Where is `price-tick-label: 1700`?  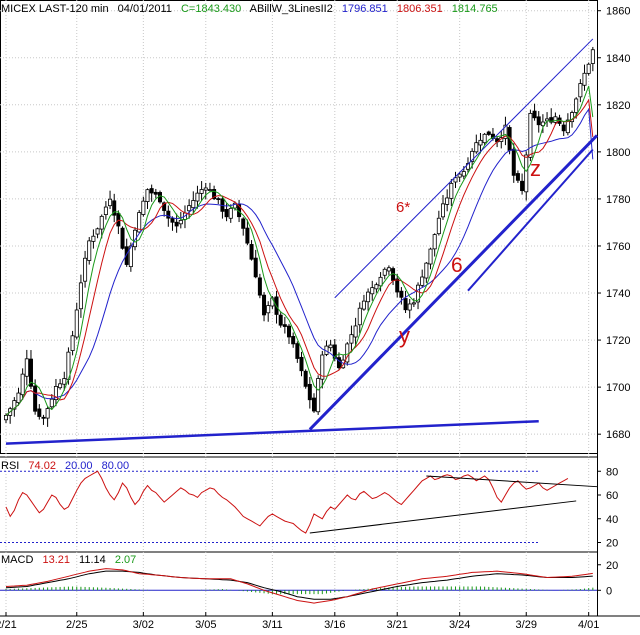 price-tick-label: 1700 is located at coordinates (618, 388).